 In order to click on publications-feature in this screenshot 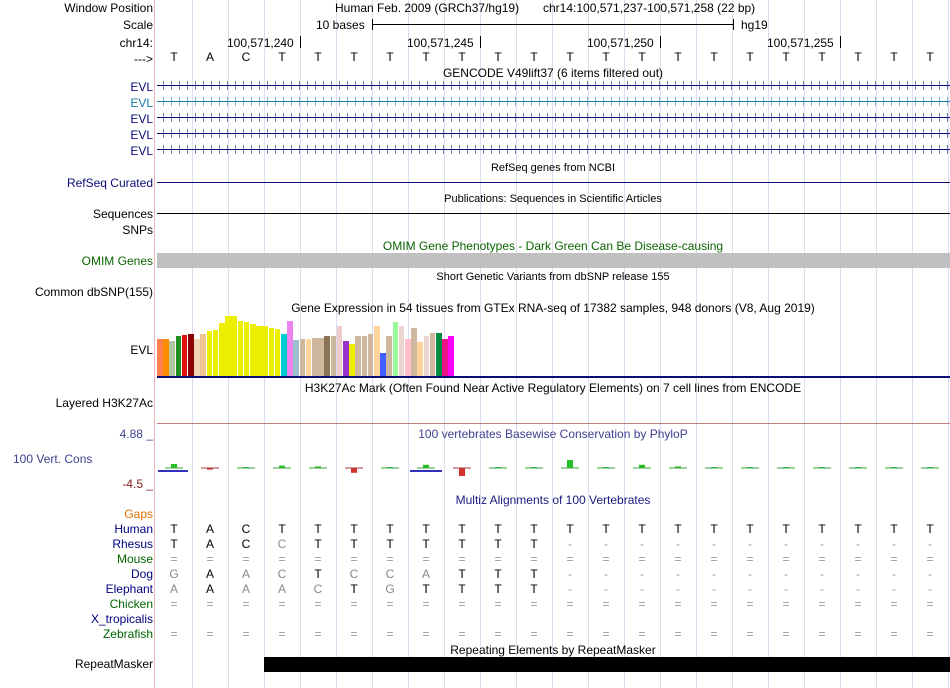, I will do `click(553, 213)`.